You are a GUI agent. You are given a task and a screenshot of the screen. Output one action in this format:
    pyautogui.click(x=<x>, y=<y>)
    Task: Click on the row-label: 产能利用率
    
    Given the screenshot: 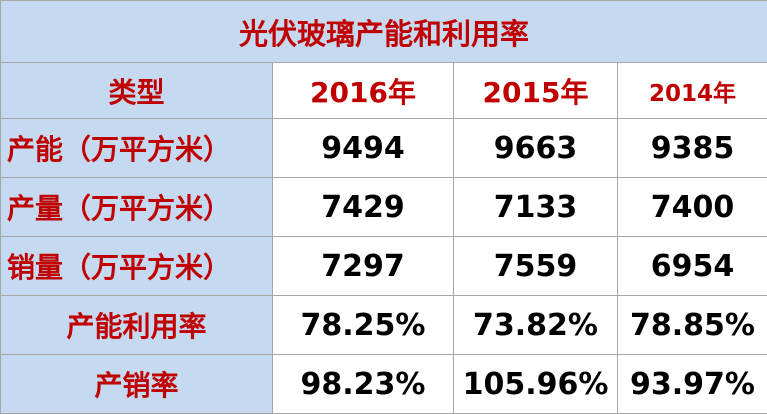 What is the action you would take?
    pyautogui.click(x=137, y=325)
    